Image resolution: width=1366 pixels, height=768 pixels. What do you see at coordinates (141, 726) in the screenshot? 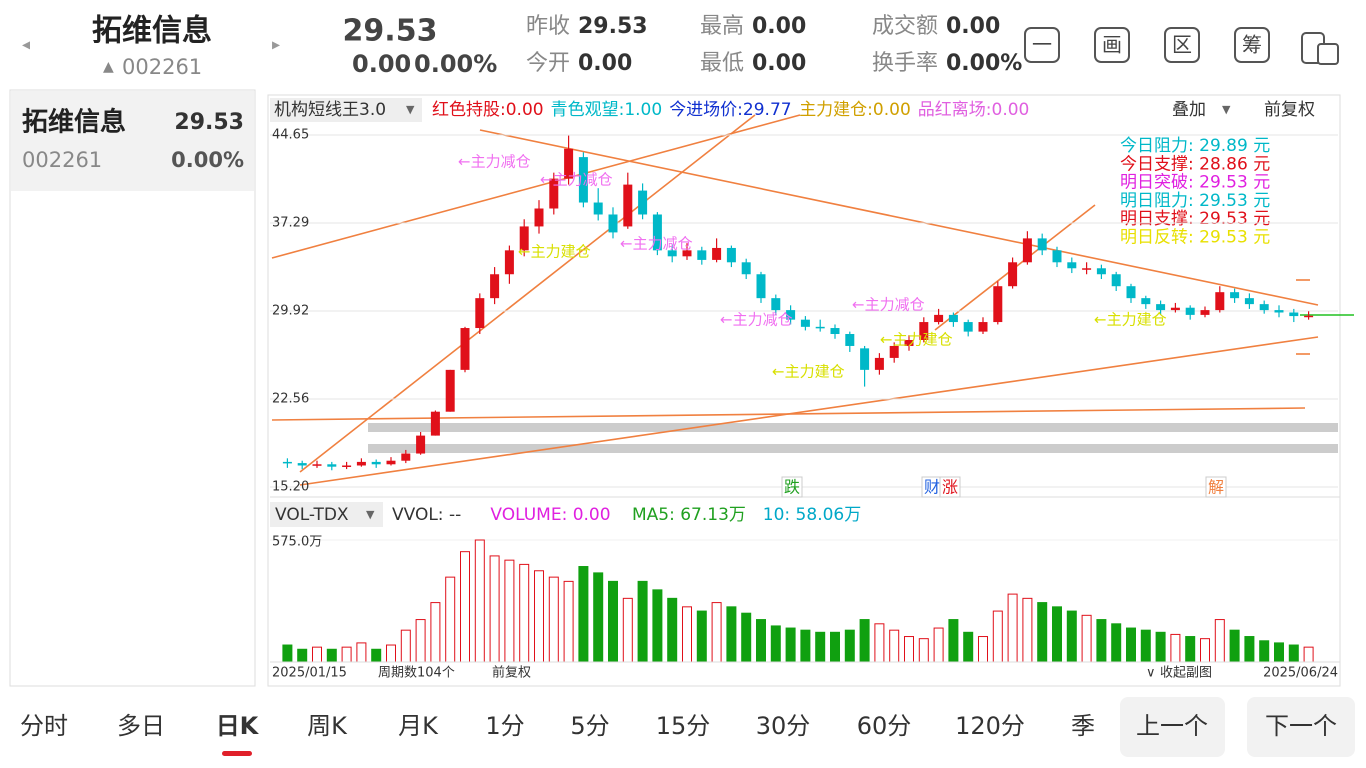
I see `period-tab: 多日` at bounding box center [141, 726].